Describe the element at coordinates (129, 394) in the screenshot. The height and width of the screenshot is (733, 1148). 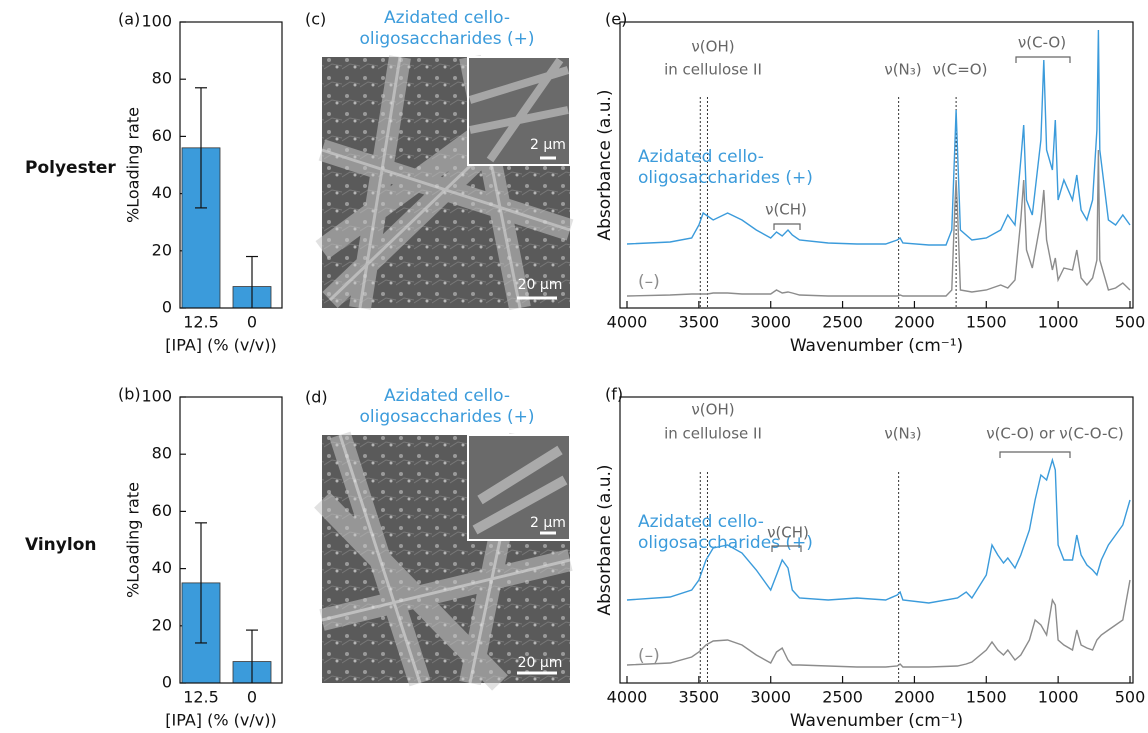
I see `panel-label: (b)` at that location.